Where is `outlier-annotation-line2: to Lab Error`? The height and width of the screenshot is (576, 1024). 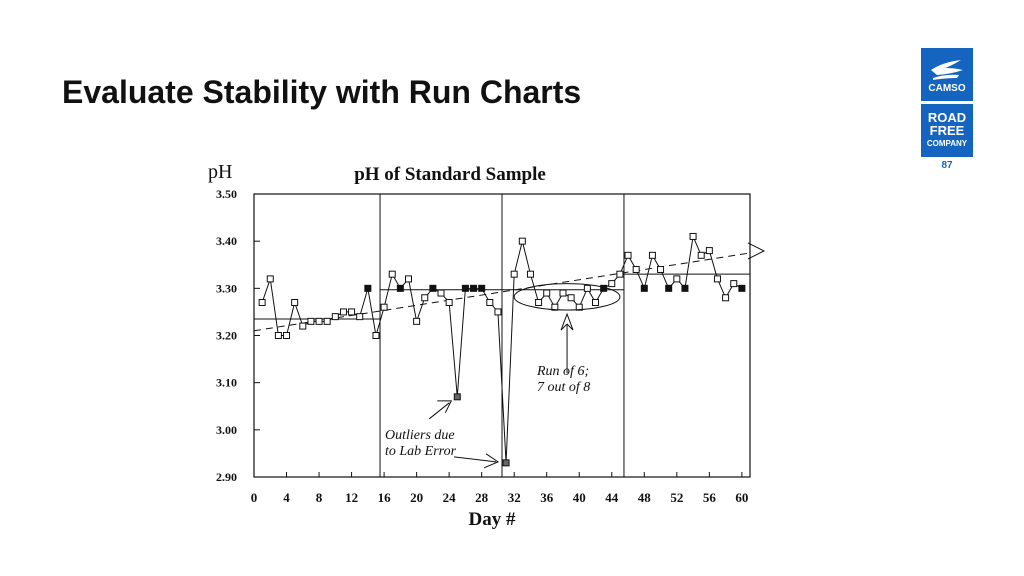
outlier-annotation-line2: to Lab Error is located at coordinates (421, 451).